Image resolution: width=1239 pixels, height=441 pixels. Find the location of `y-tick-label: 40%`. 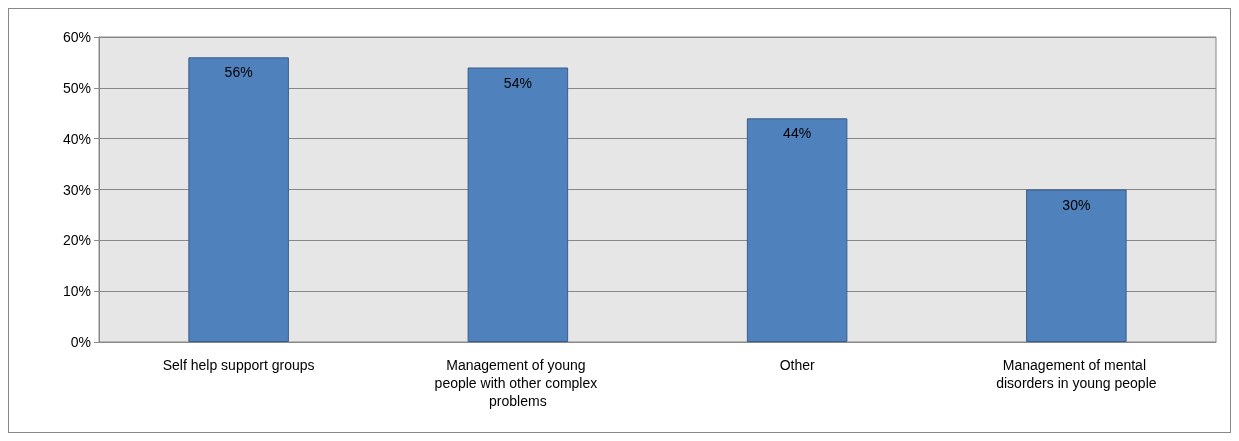

y-tick-label: 40% is located at coordinates (76, 138).